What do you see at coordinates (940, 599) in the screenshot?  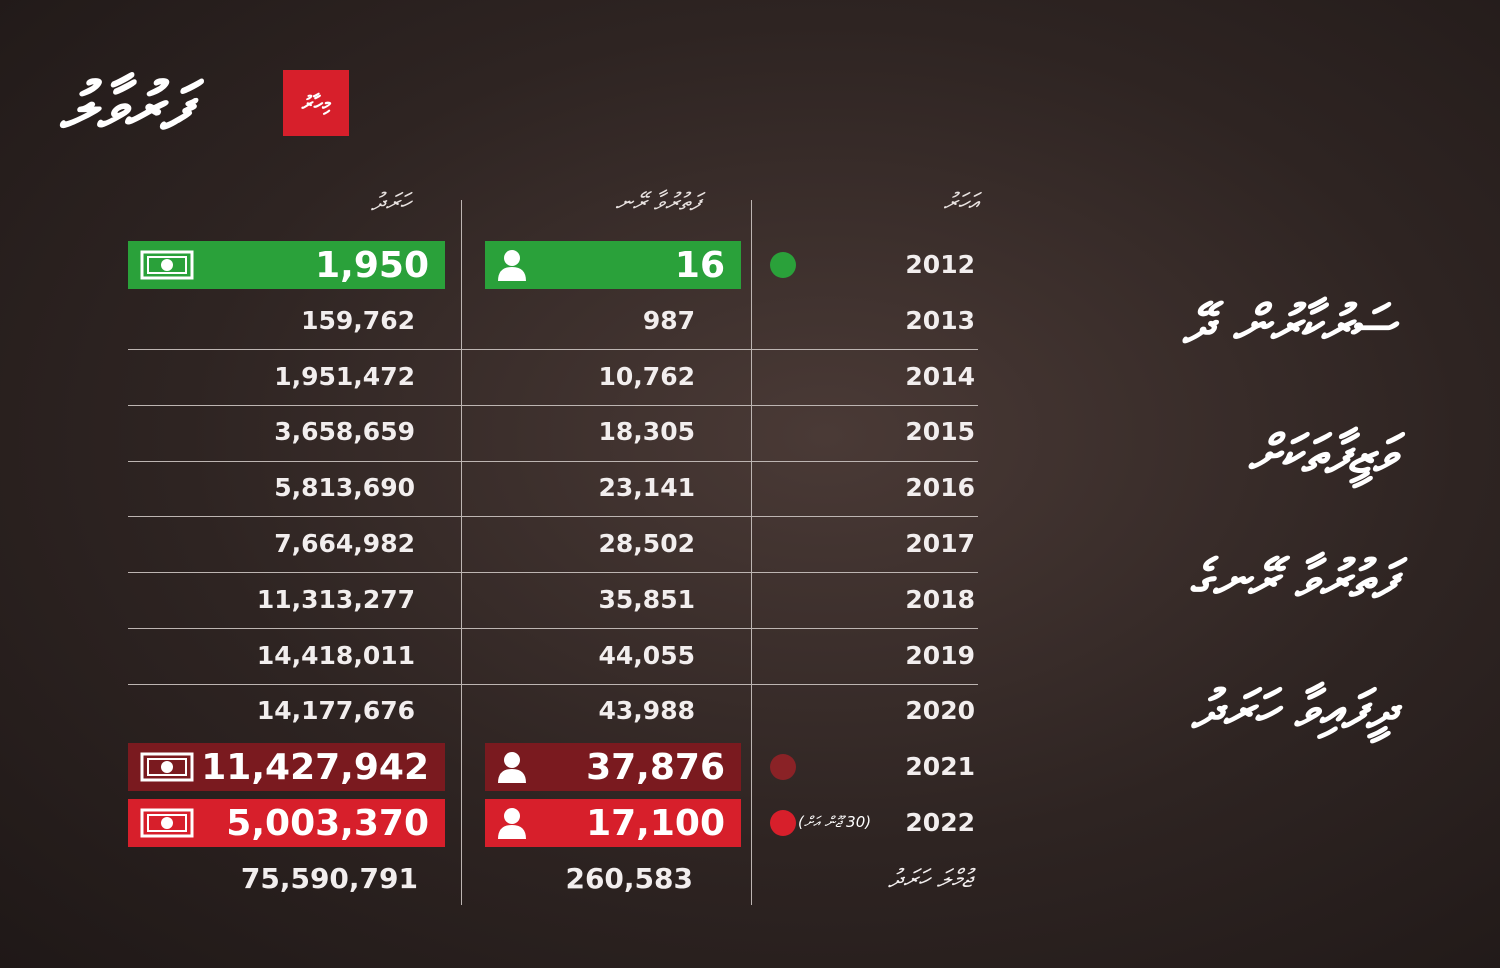 I see `year: 2018` at bounding box center [940, 599].